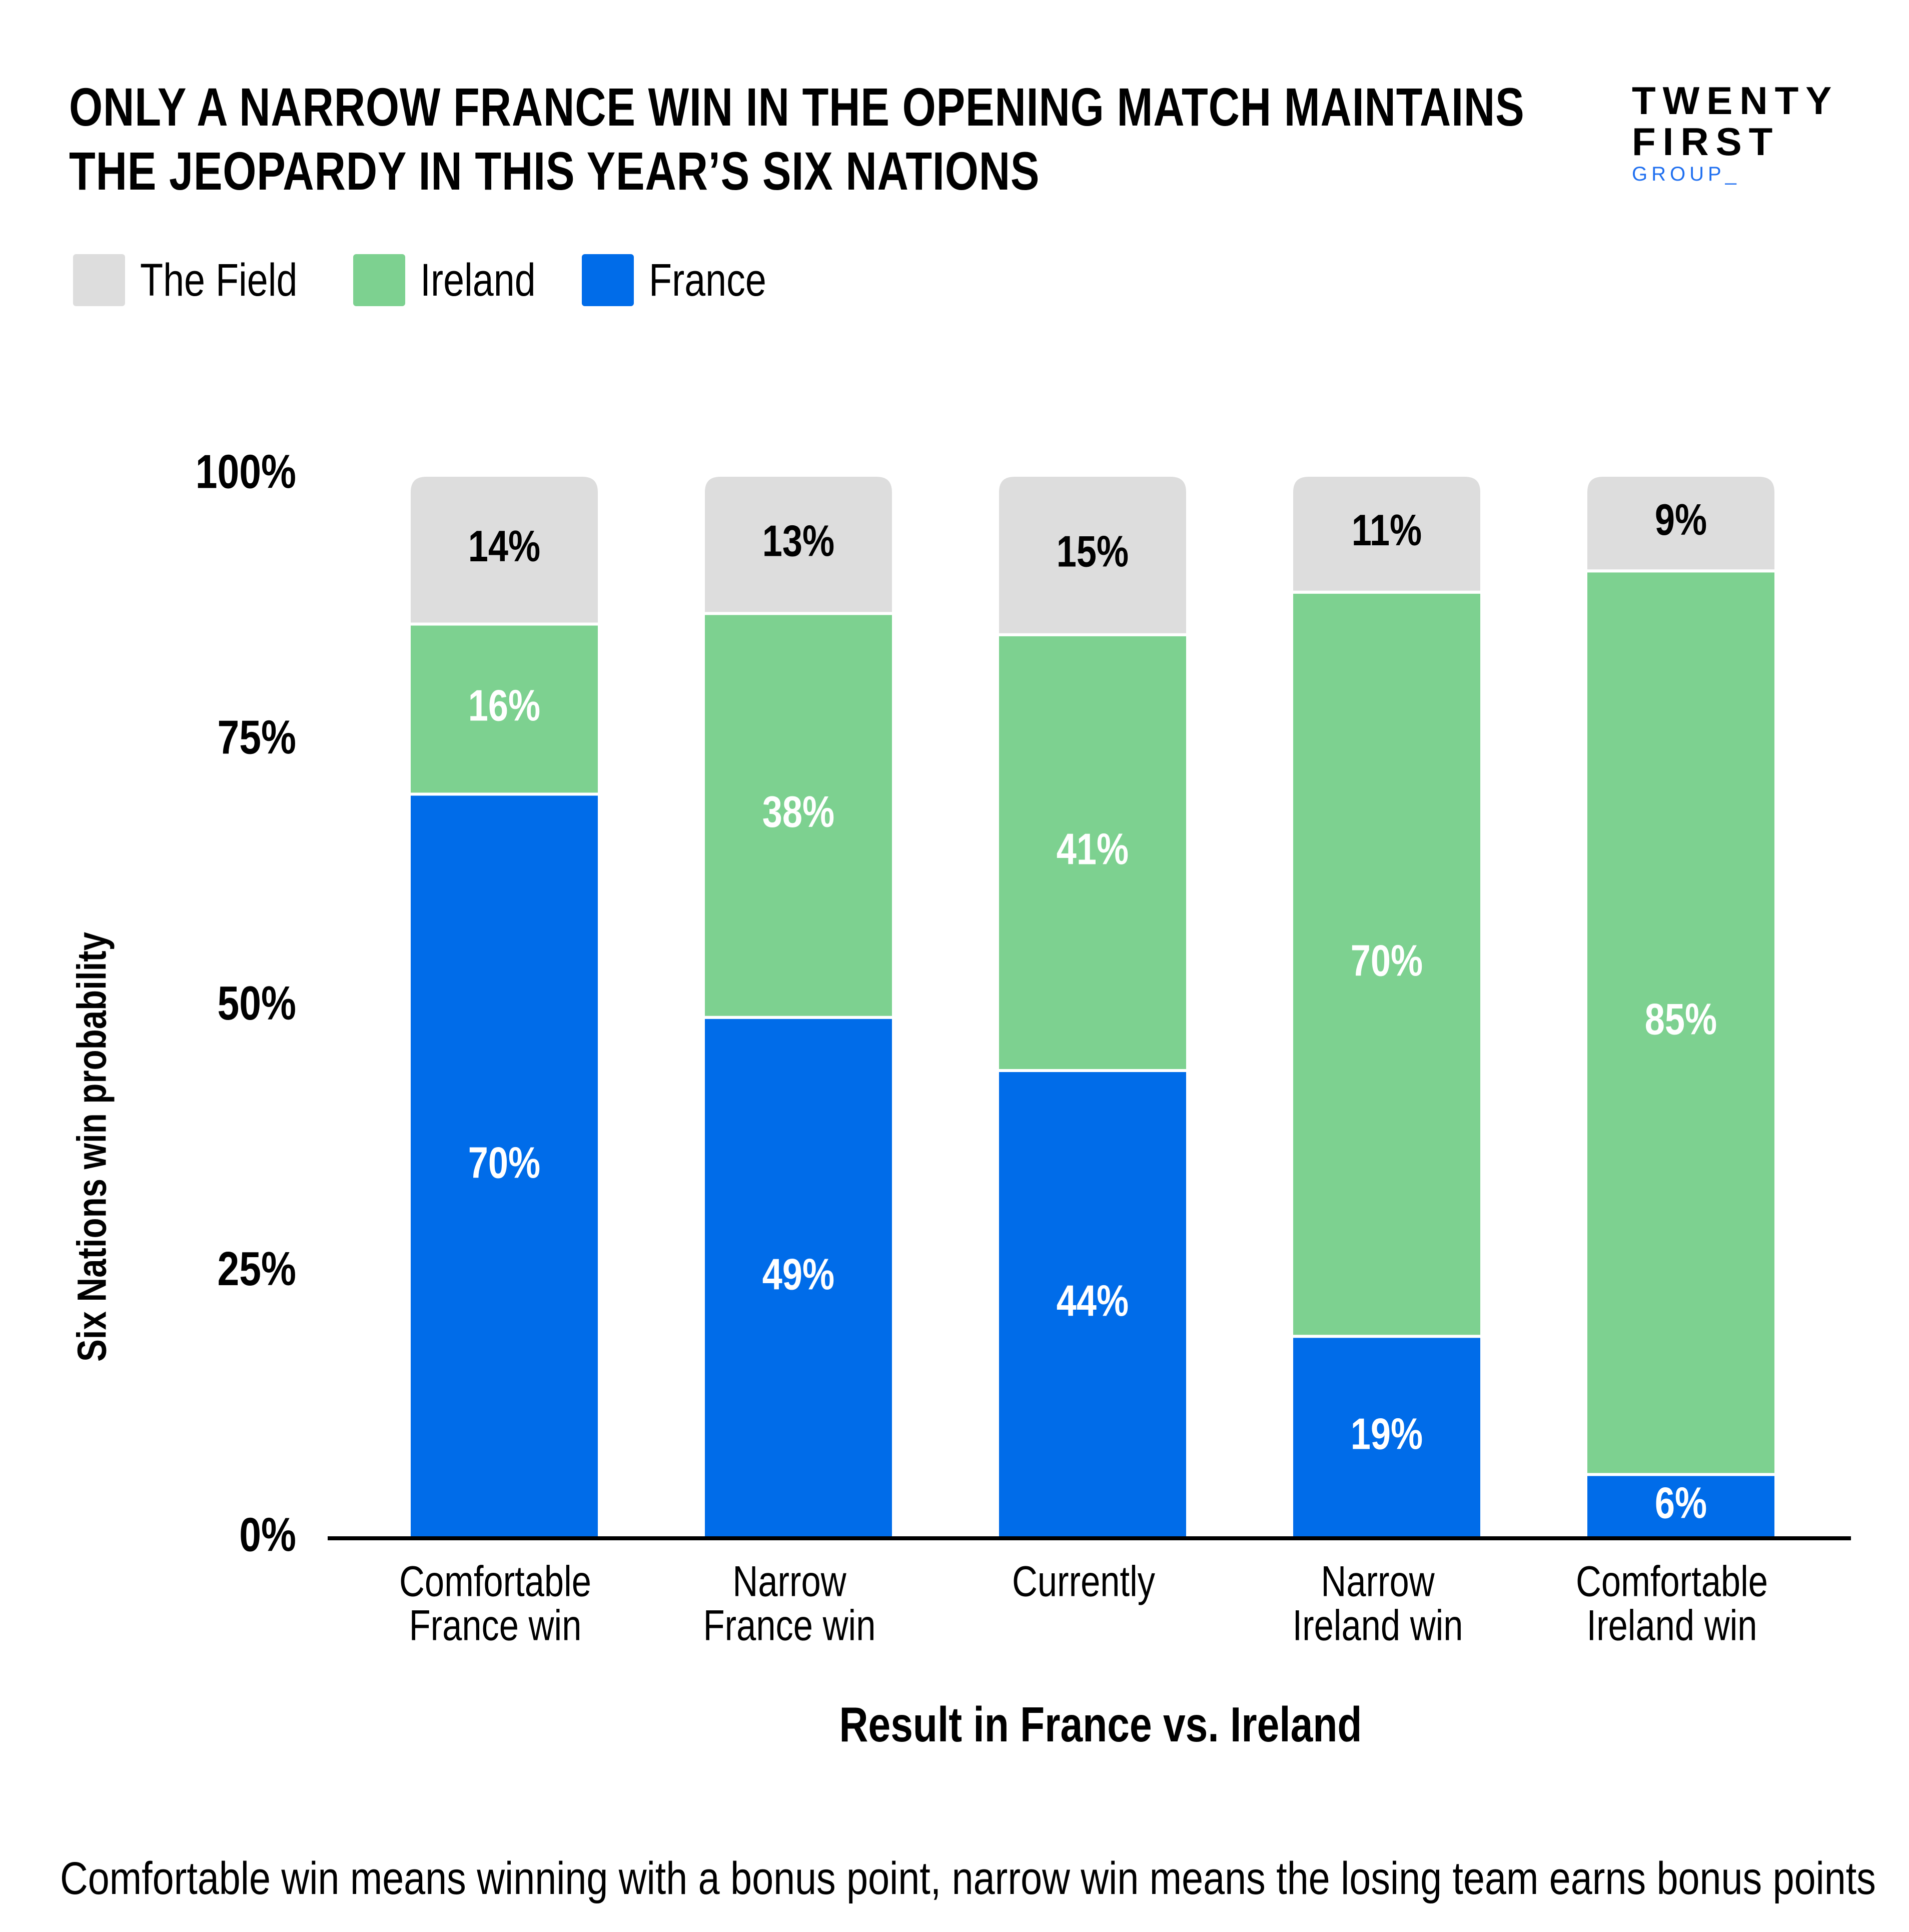 The width and height of the screenshot is (1909, 1932). I want to click on data-label-france: 19%, so click(1387, 1434).